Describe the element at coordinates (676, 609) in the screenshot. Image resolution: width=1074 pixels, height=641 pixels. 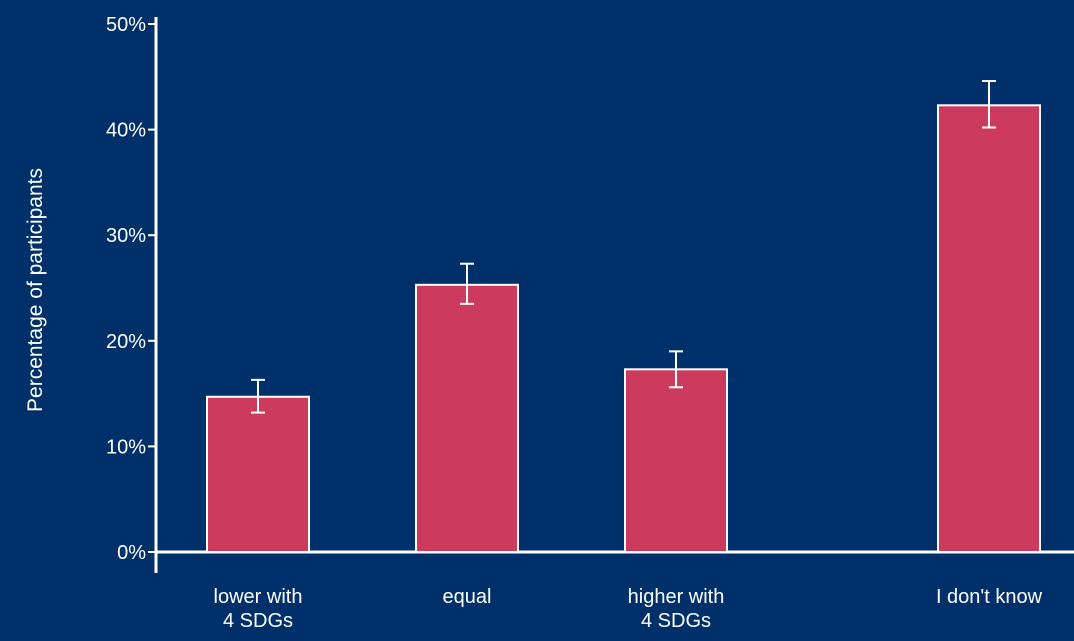
I see `x-category-label: higher with 4 SDGs` at that location.